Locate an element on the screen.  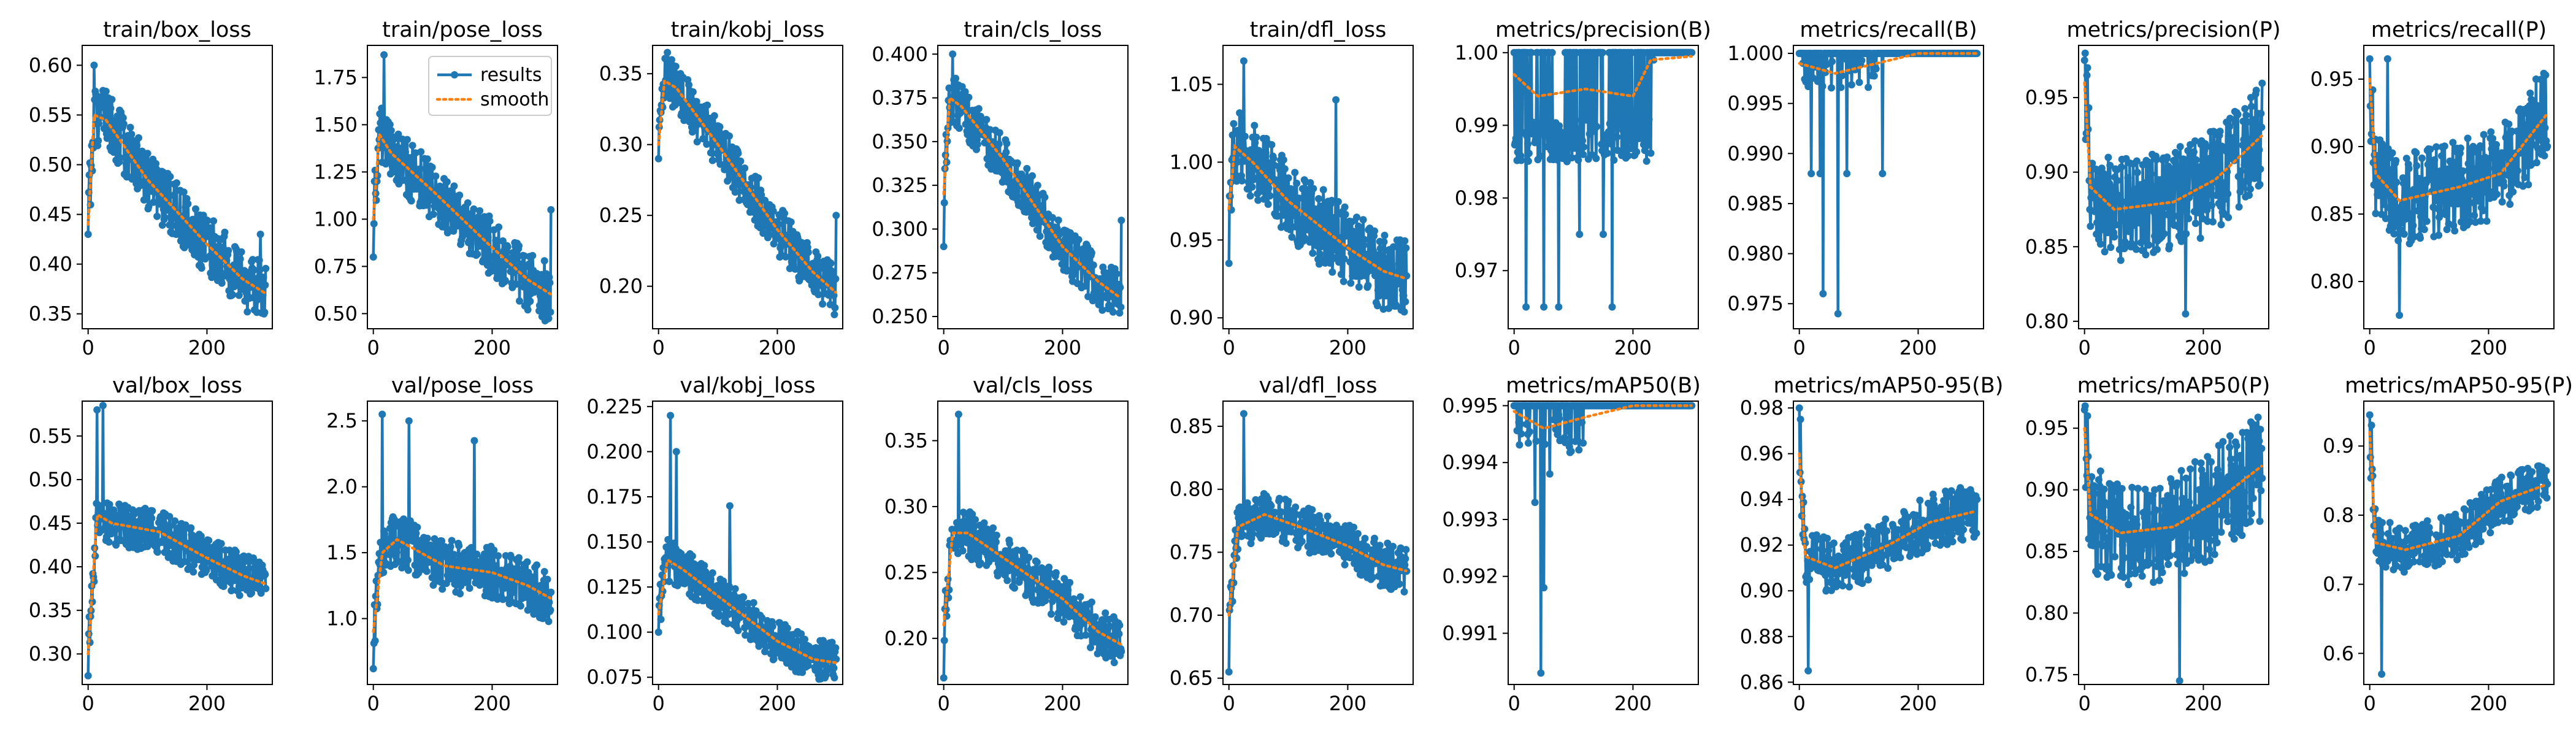
y-tick-label: 0.85 is located at coordinates (1191, 426).